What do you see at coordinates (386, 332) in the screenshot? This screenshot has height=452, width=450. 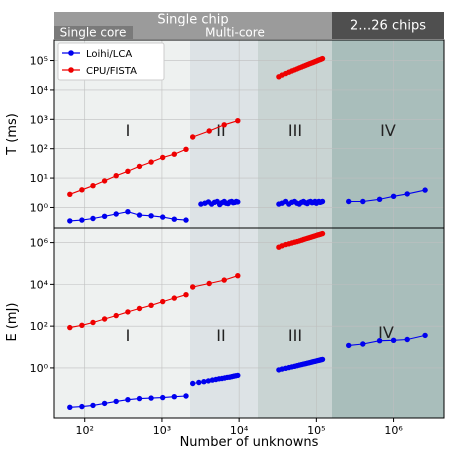 I see `energy-region-label-iv: IV` at bounding box center [386, 332].